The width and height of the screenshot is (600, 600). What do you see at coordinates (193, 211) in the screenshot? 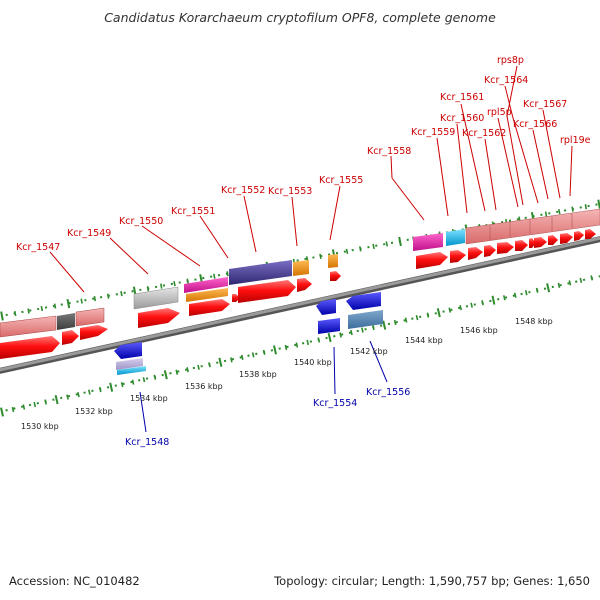
I see `gene-label: Kcr_1551` at bounding box center [193, 211].